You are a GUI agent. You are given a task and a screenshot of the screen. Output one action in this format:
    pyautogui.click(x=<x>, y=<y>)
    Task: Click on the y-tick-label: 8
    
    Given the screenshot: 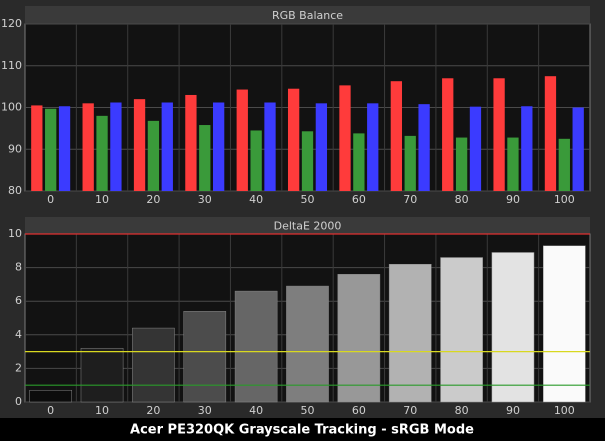 What is the action you would take?
    pyautogui.click(x=18, y=267)
    